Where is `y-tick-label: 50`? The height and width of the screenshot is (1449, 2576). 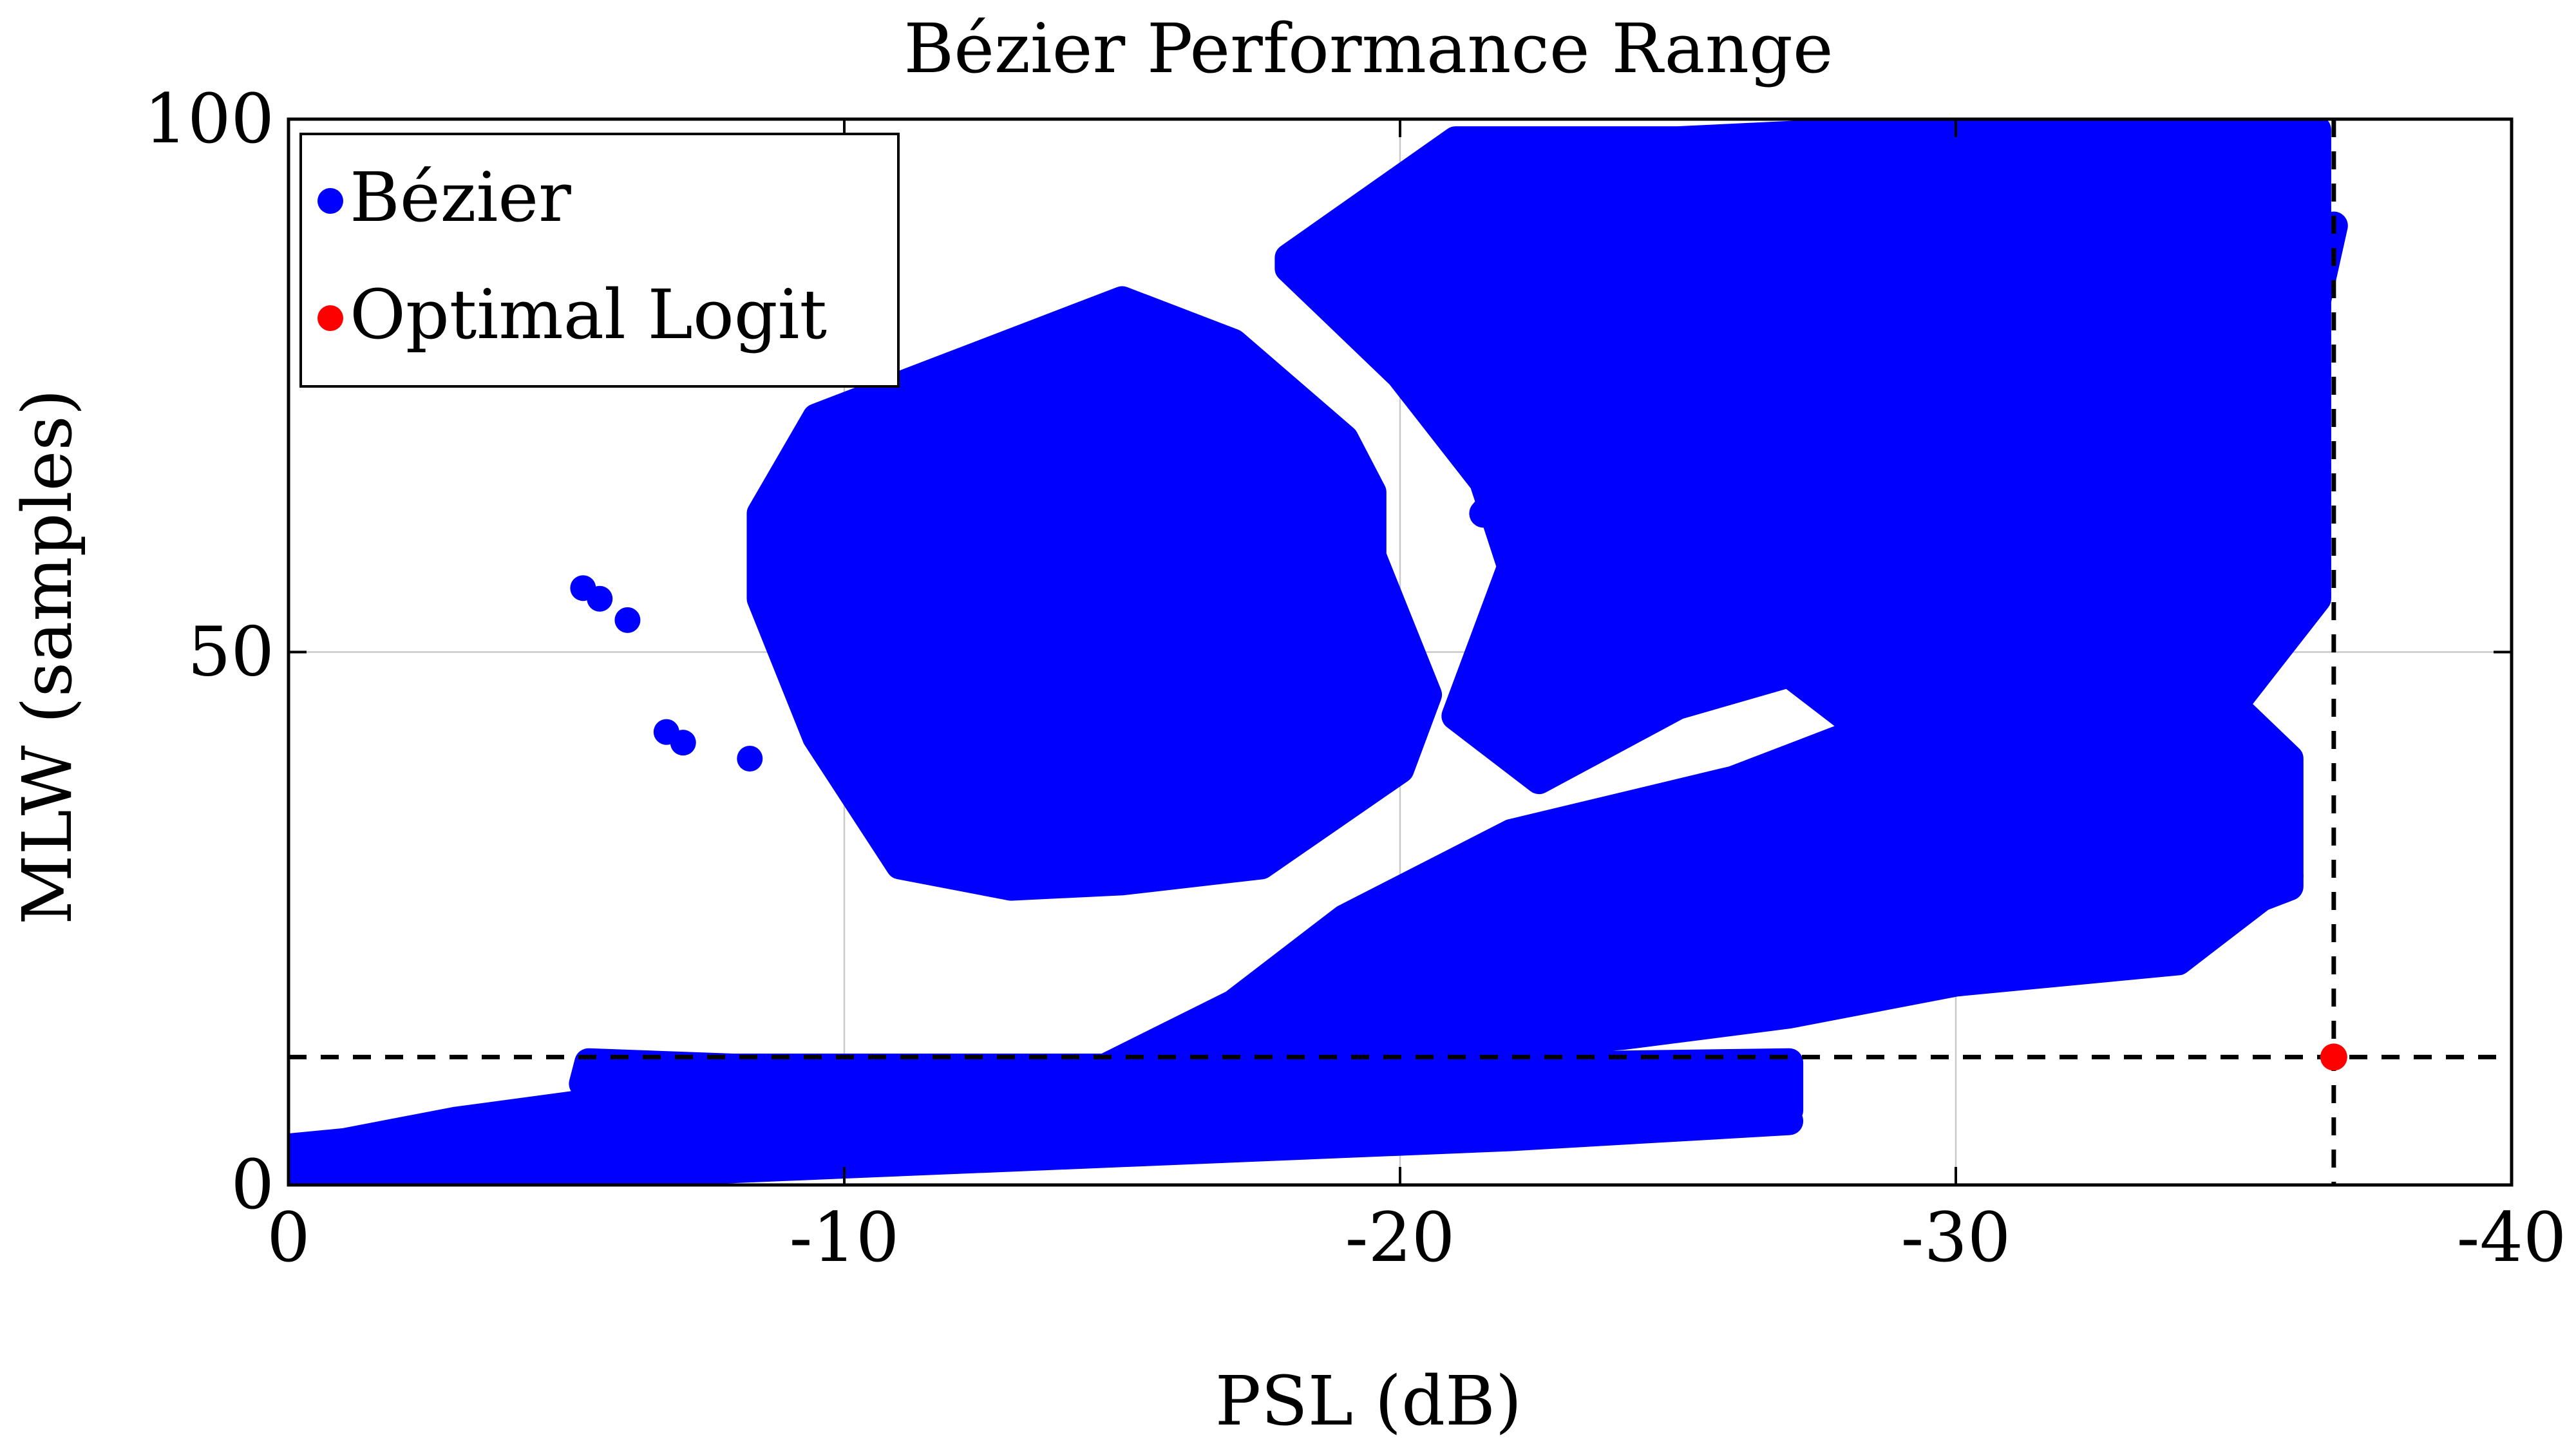
y-tick-label: 50 is located at coordinates (231, 652).